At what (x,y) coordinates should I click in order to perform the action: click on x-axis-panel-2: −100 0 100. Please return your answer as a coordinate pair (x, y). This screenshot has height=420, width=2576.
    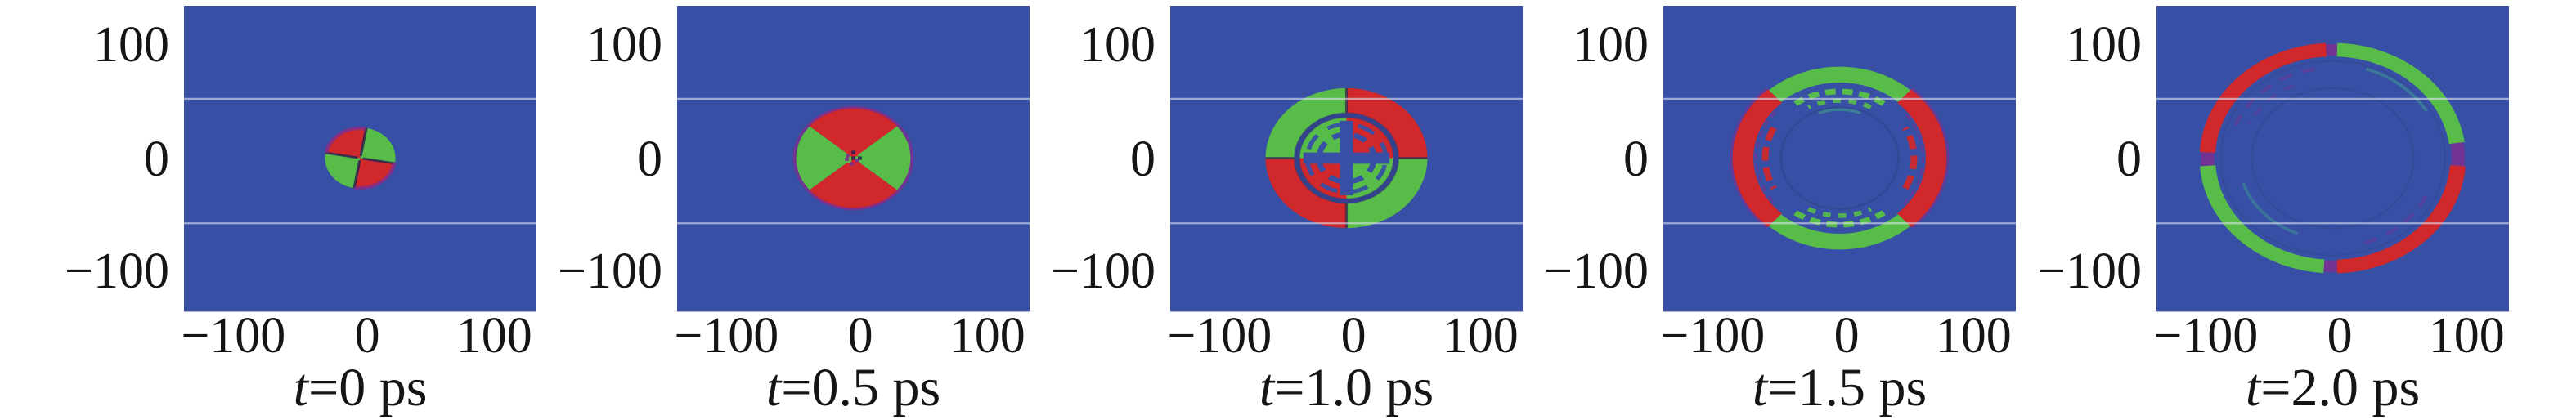
    Looking at the image, I should click on (852, 336).